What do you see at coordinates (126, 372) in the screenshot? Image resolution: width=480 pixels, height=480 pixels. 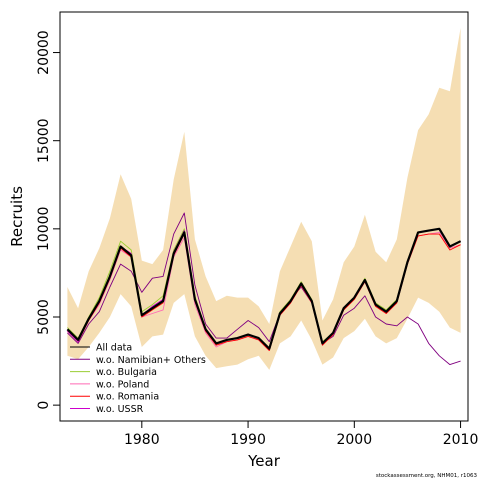 I see `legend-label-w-o-bulgaria: w.o. Bulgaria` at bounding box center [126, 372].